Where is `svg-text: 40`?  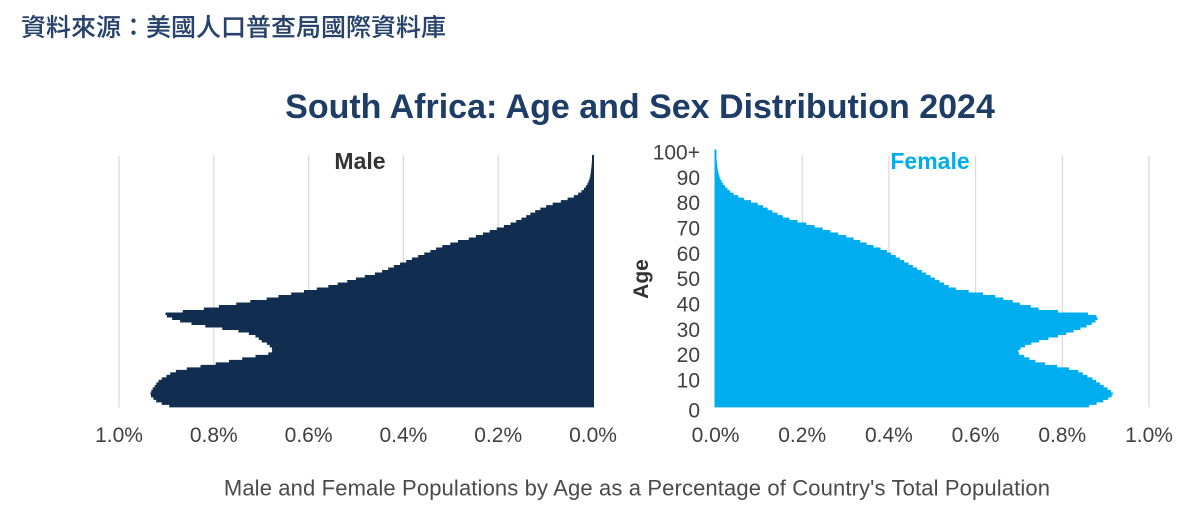
svg-text: 40 is located at coordinates (688, 305).